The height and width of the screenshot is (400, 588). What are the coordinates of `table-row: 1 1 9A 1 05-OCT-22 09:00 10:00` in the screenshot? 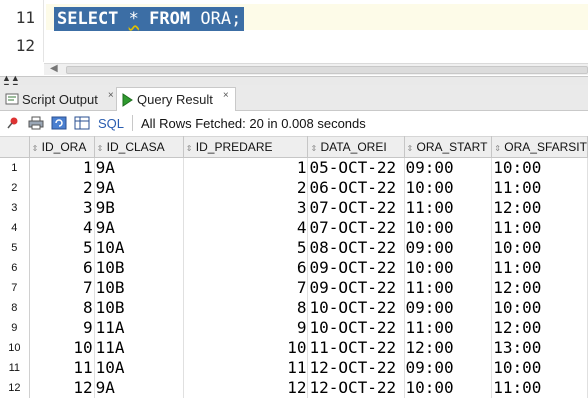 It's located at (294, 167).